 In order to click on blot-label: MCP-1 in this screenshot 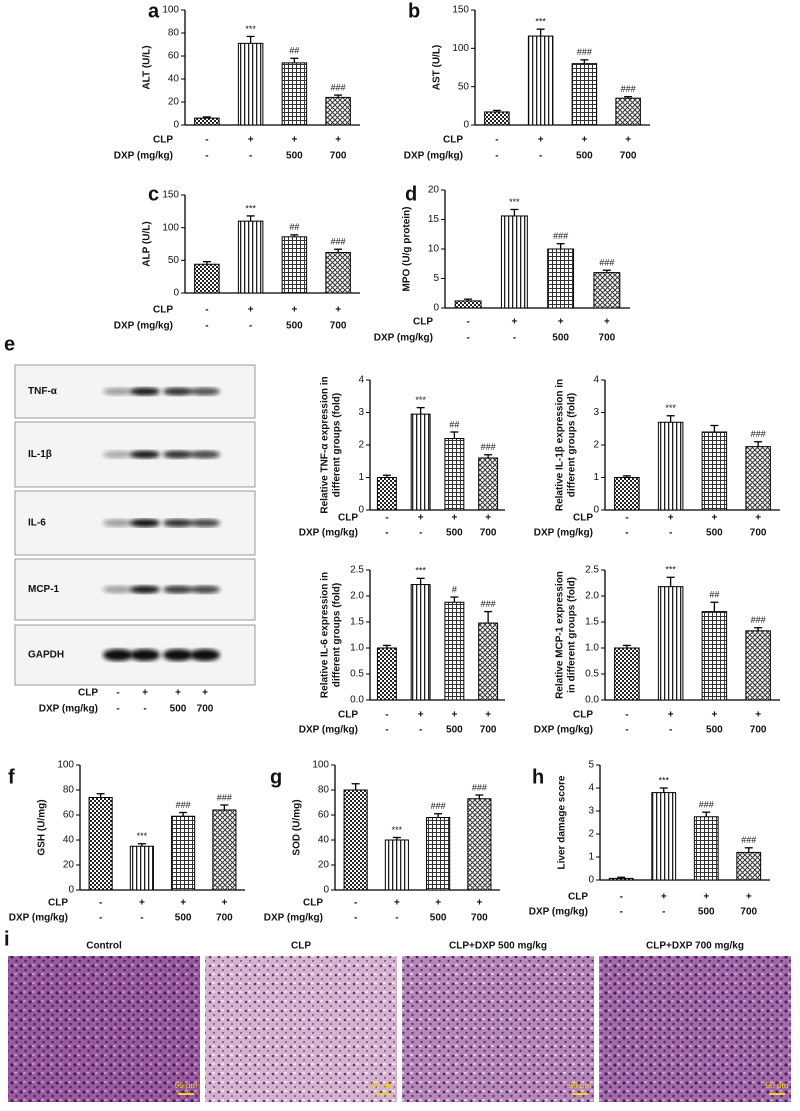, I will do `click(44, 589)`.